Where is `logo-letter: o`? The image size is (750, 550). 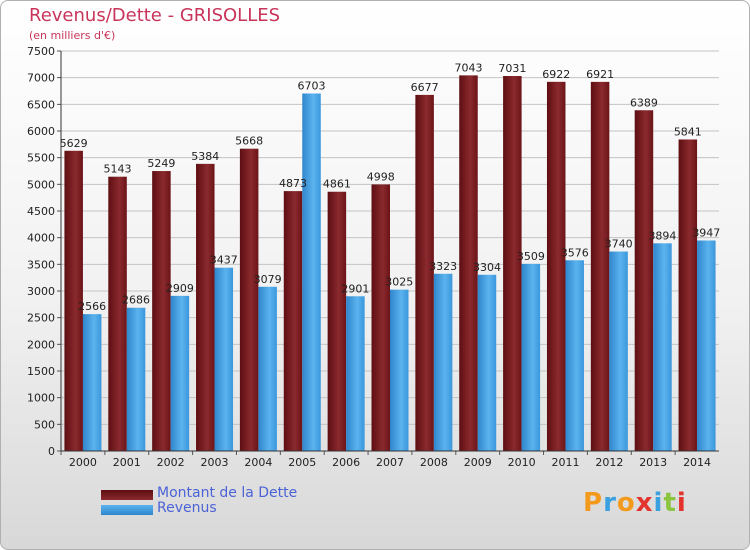 logo-letter: o is located at coordinates (626, 503).